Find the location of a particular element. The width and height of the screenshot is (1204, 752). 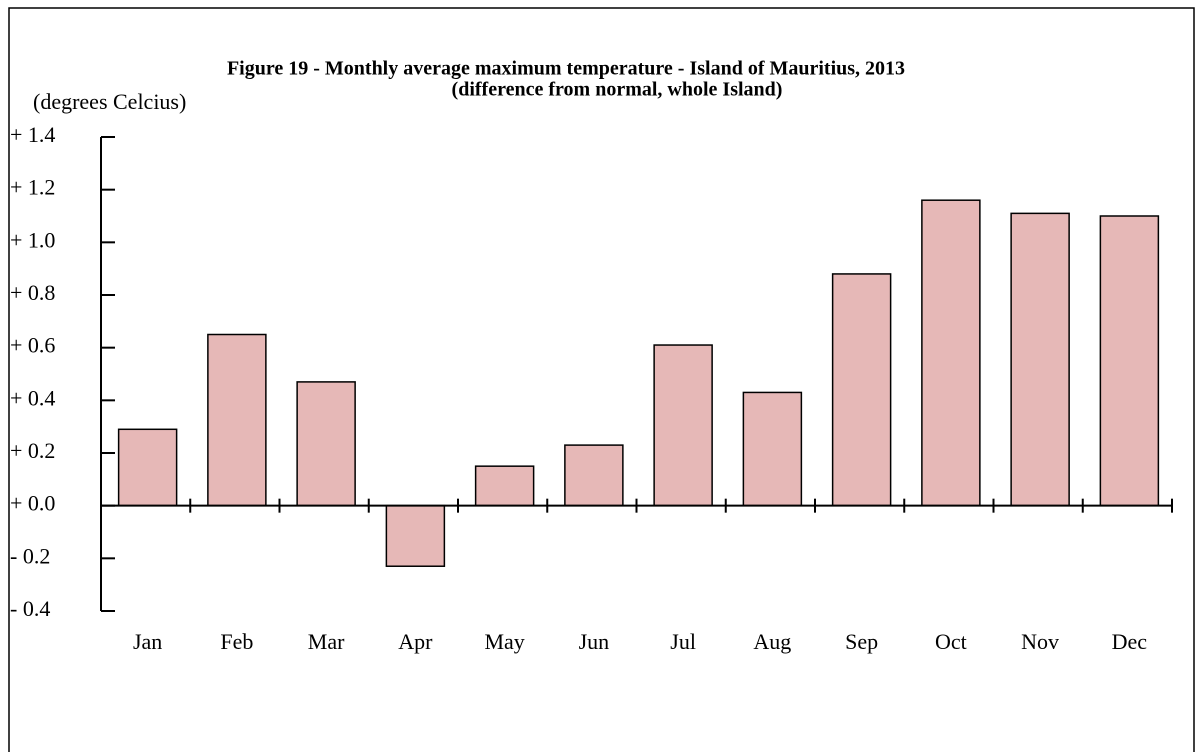

x-tick-label: Sep is located at coordinates (861, 641).